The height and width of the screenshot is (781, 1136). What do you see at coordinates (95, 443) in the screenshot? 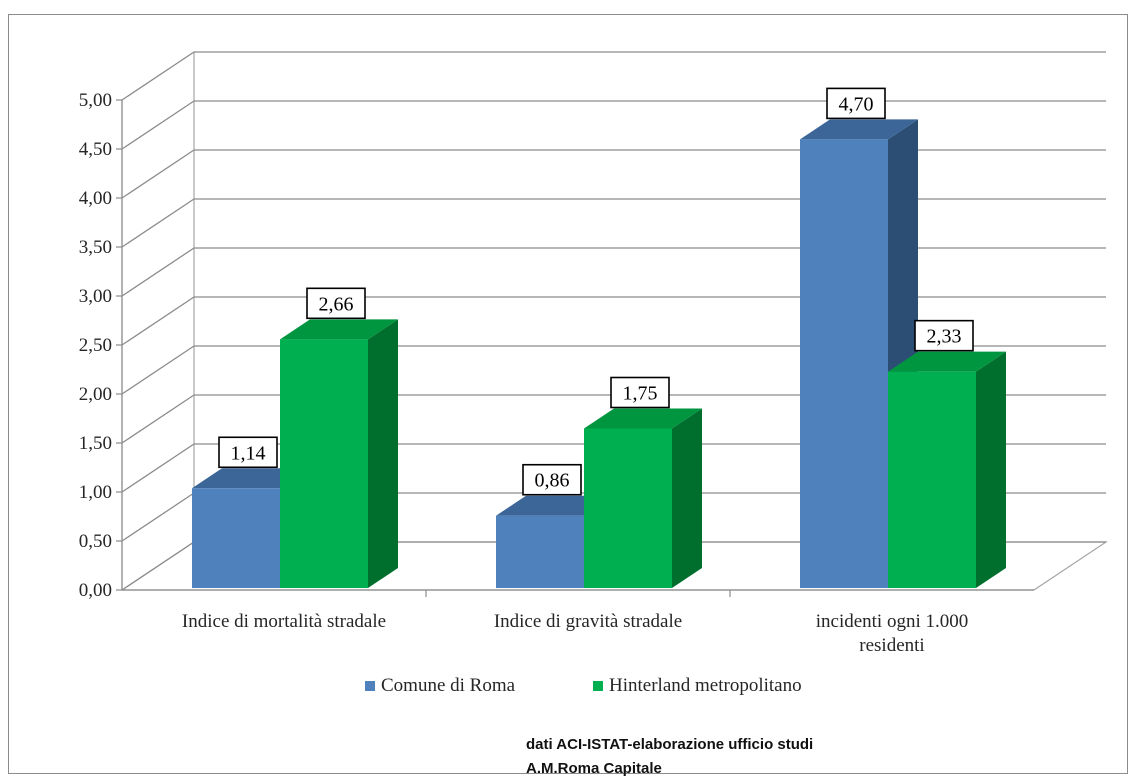
I see `y-tick-label: 1,50` at bounding box center [95, 443].